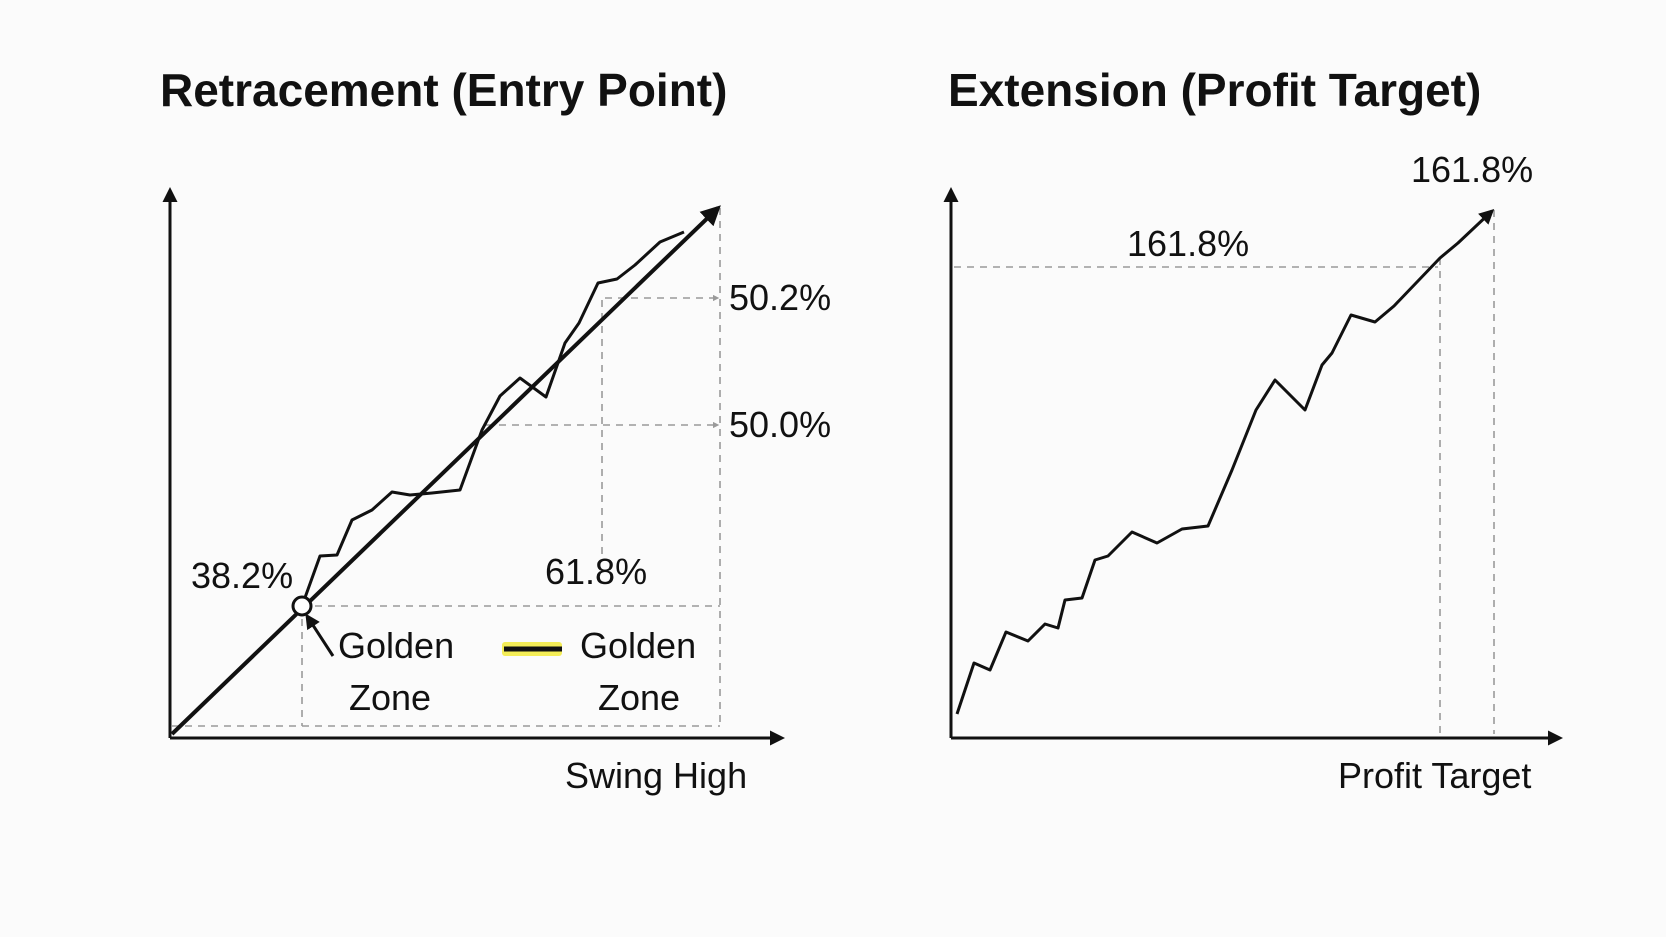  What do you see at coordinates (492, 418) in the screenshot?
I see `left-price-line` at bounding box center [492, 418].